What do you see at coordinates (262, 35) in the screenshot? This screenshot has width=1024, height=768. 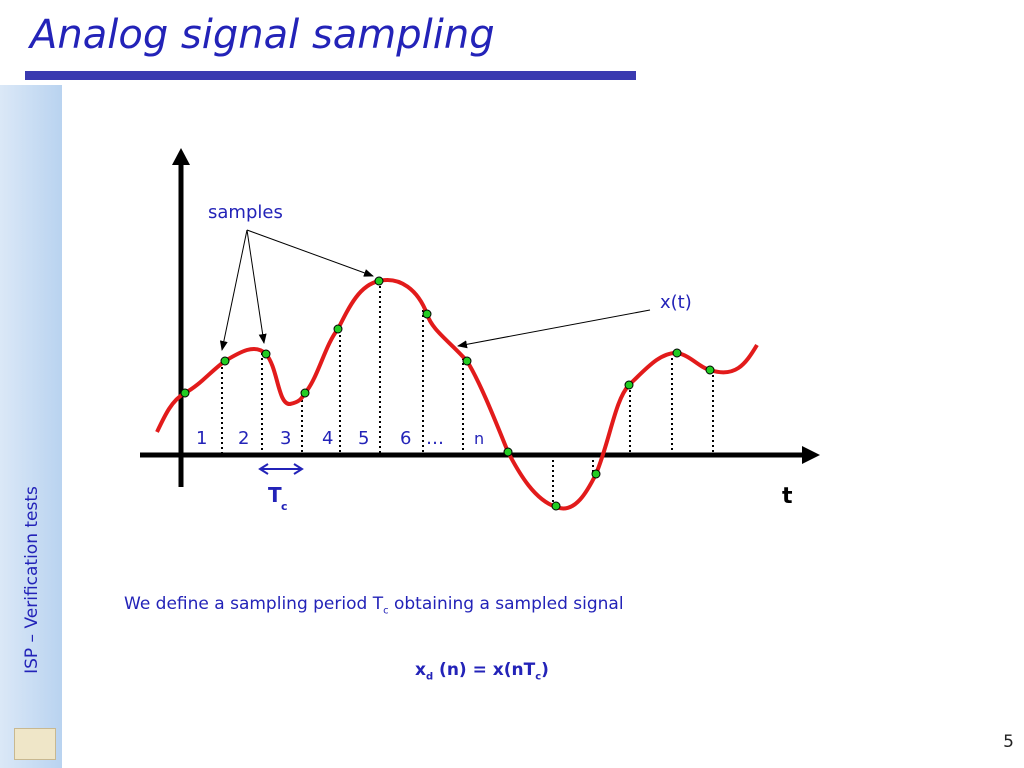 I see `slide-title: Analog signal sampling` at bounding box center [262, 35].